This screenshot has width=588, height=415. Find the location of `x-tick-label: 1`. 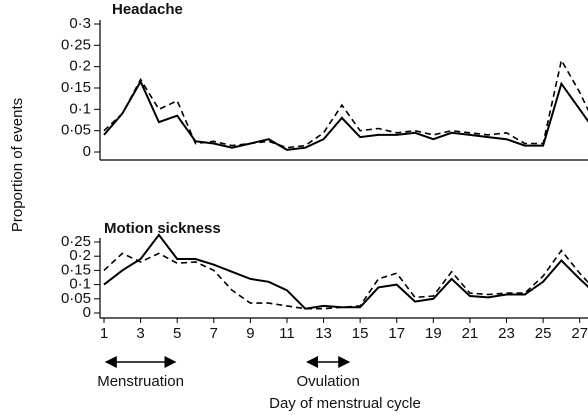

x-tick-label: 1 is located at coordinates (104, 333).